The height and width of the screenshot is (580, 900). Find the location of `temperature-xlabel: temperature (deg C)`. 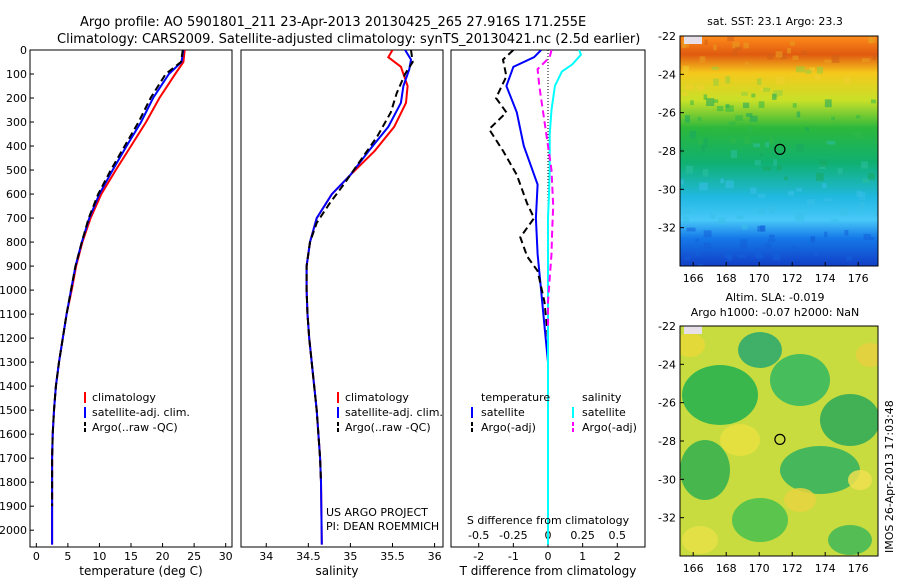

temperature-xlabel: temperature (deg C) is located at coordinates (140, 571).